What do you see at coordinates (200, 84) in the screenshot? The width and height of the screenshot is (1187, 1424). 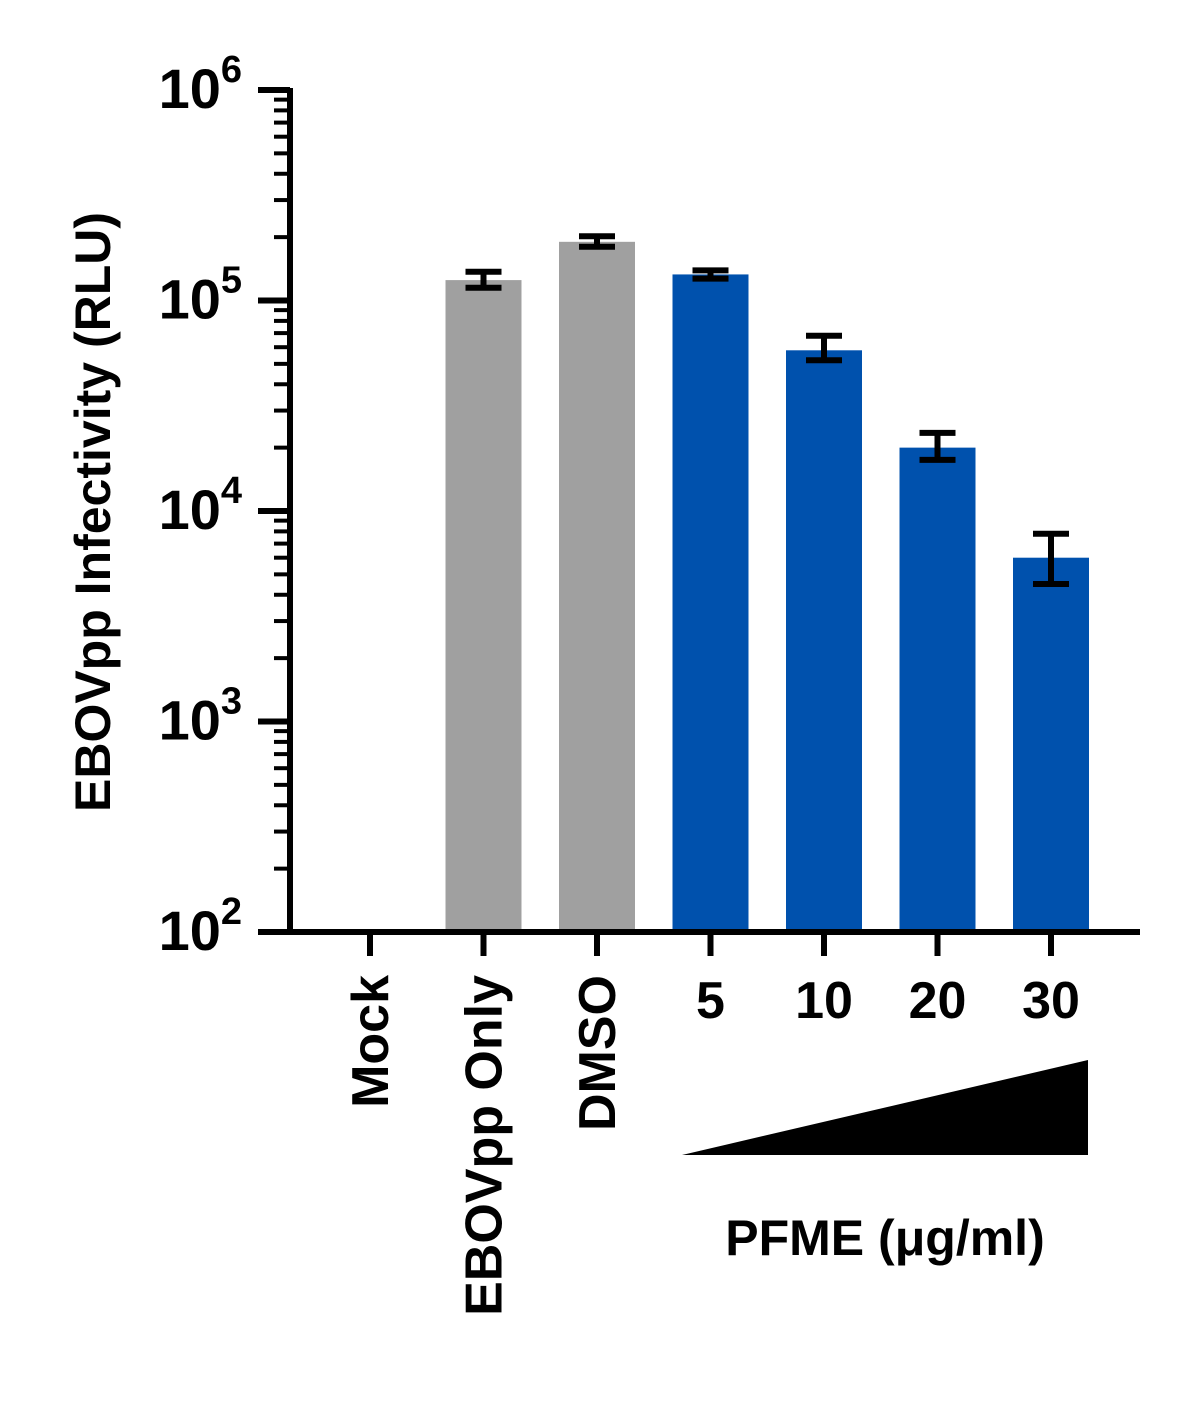 I see `y-tick-label: 10⁶` at bounding box center [200, 84].